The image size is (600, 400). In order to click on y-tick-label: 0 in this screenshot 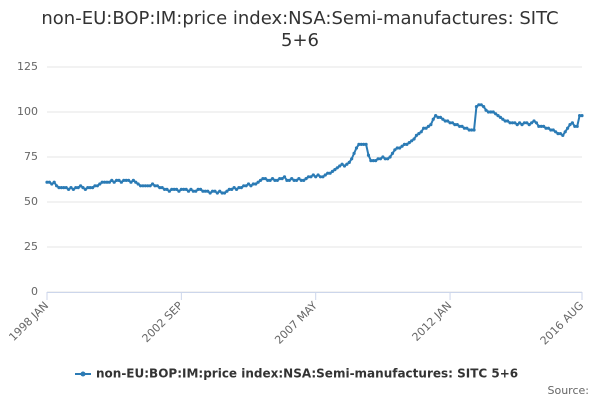, I will do `click(34, 291)`.